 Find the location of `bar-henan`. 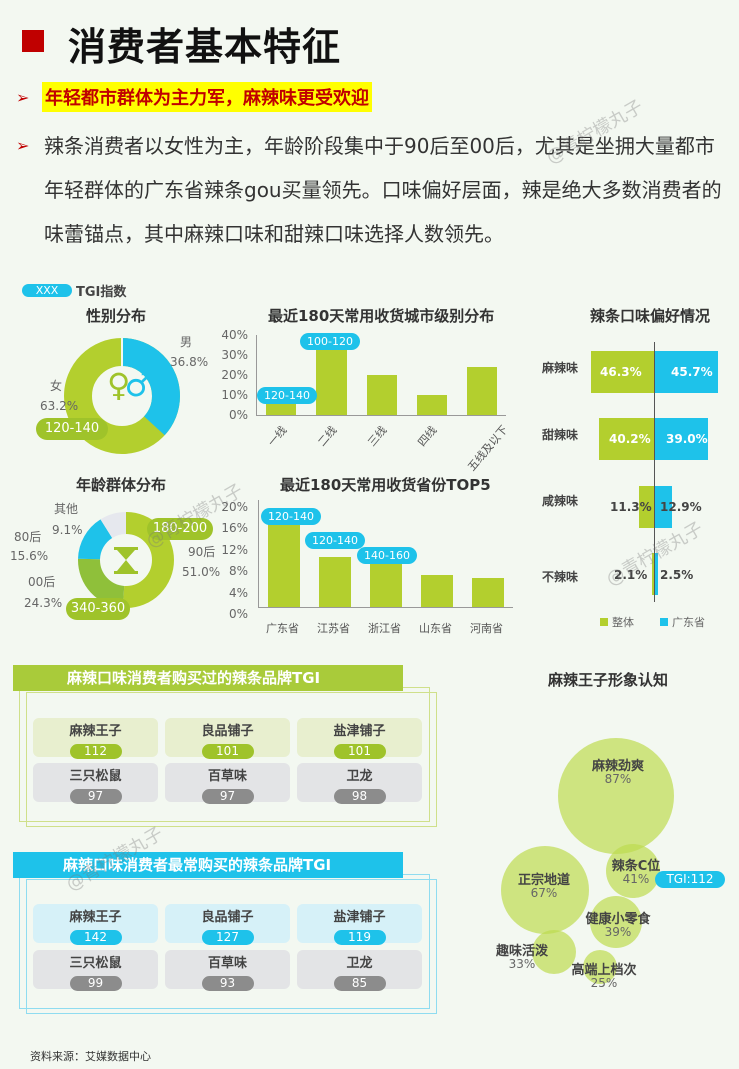

bar-henan is located at coordinates (488, 592).